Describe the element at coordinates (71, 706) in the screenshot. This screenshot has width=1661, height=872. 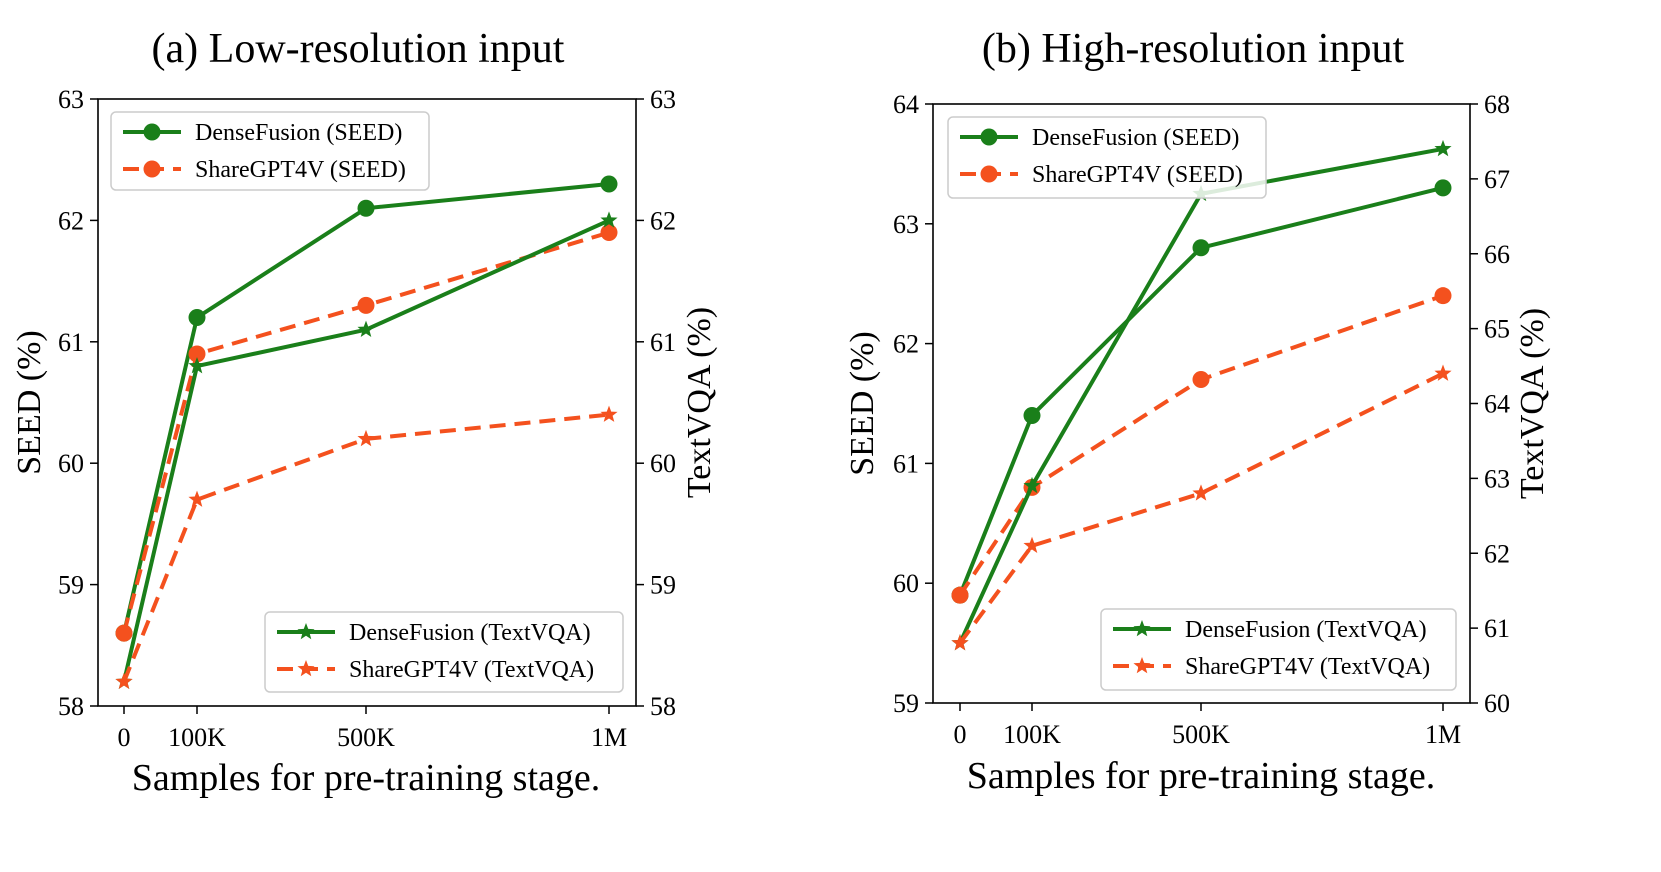
I see `y-tick-label: 58` at that location.